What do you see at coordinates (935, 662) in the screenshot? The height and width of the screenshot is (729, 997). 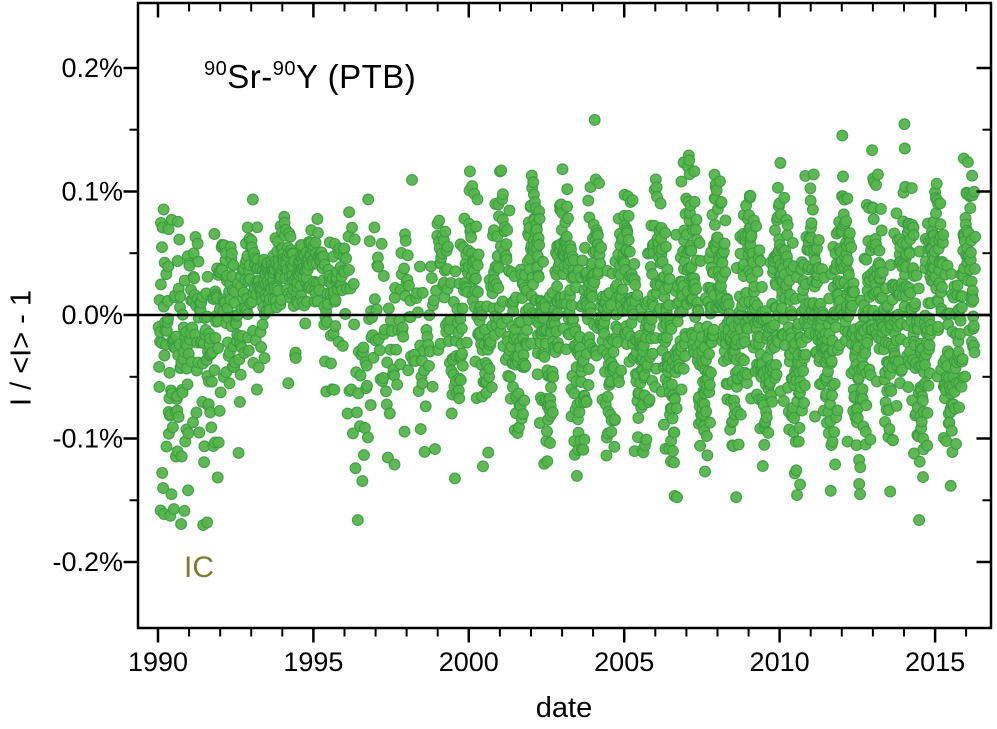 I see `x-tick-label: 2015` at bounding box center [935, 662].